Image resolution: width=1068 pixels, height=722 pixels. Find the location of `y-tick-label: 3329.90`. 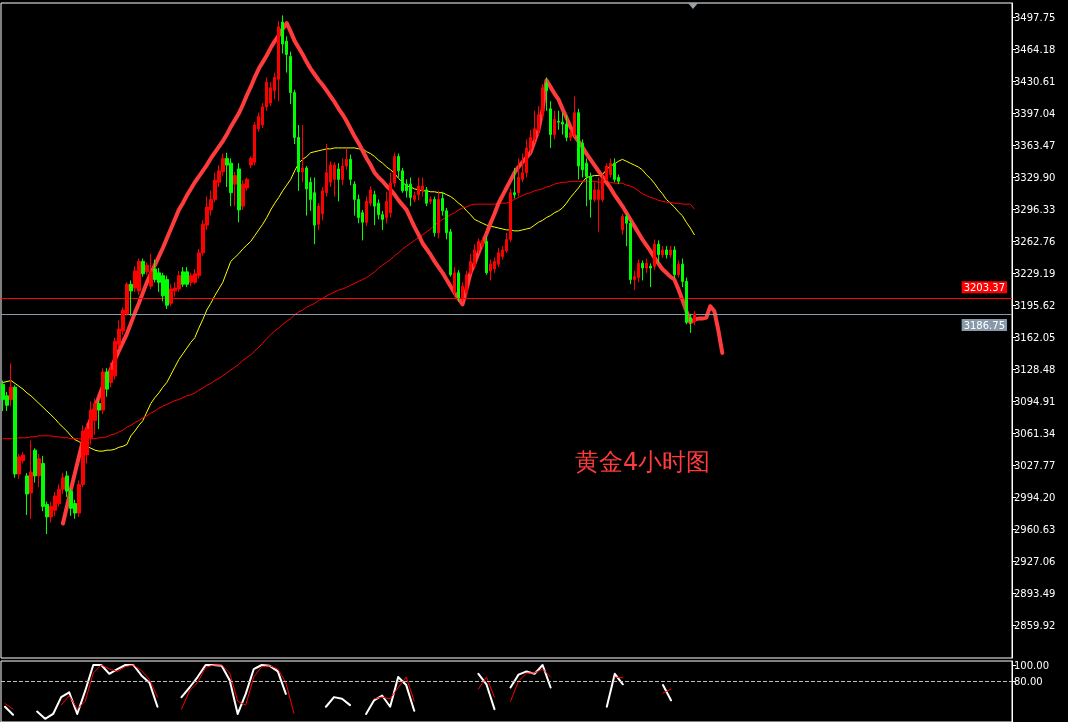

y-tick-label: 3329.90 is located at coordinates (1035, 178).